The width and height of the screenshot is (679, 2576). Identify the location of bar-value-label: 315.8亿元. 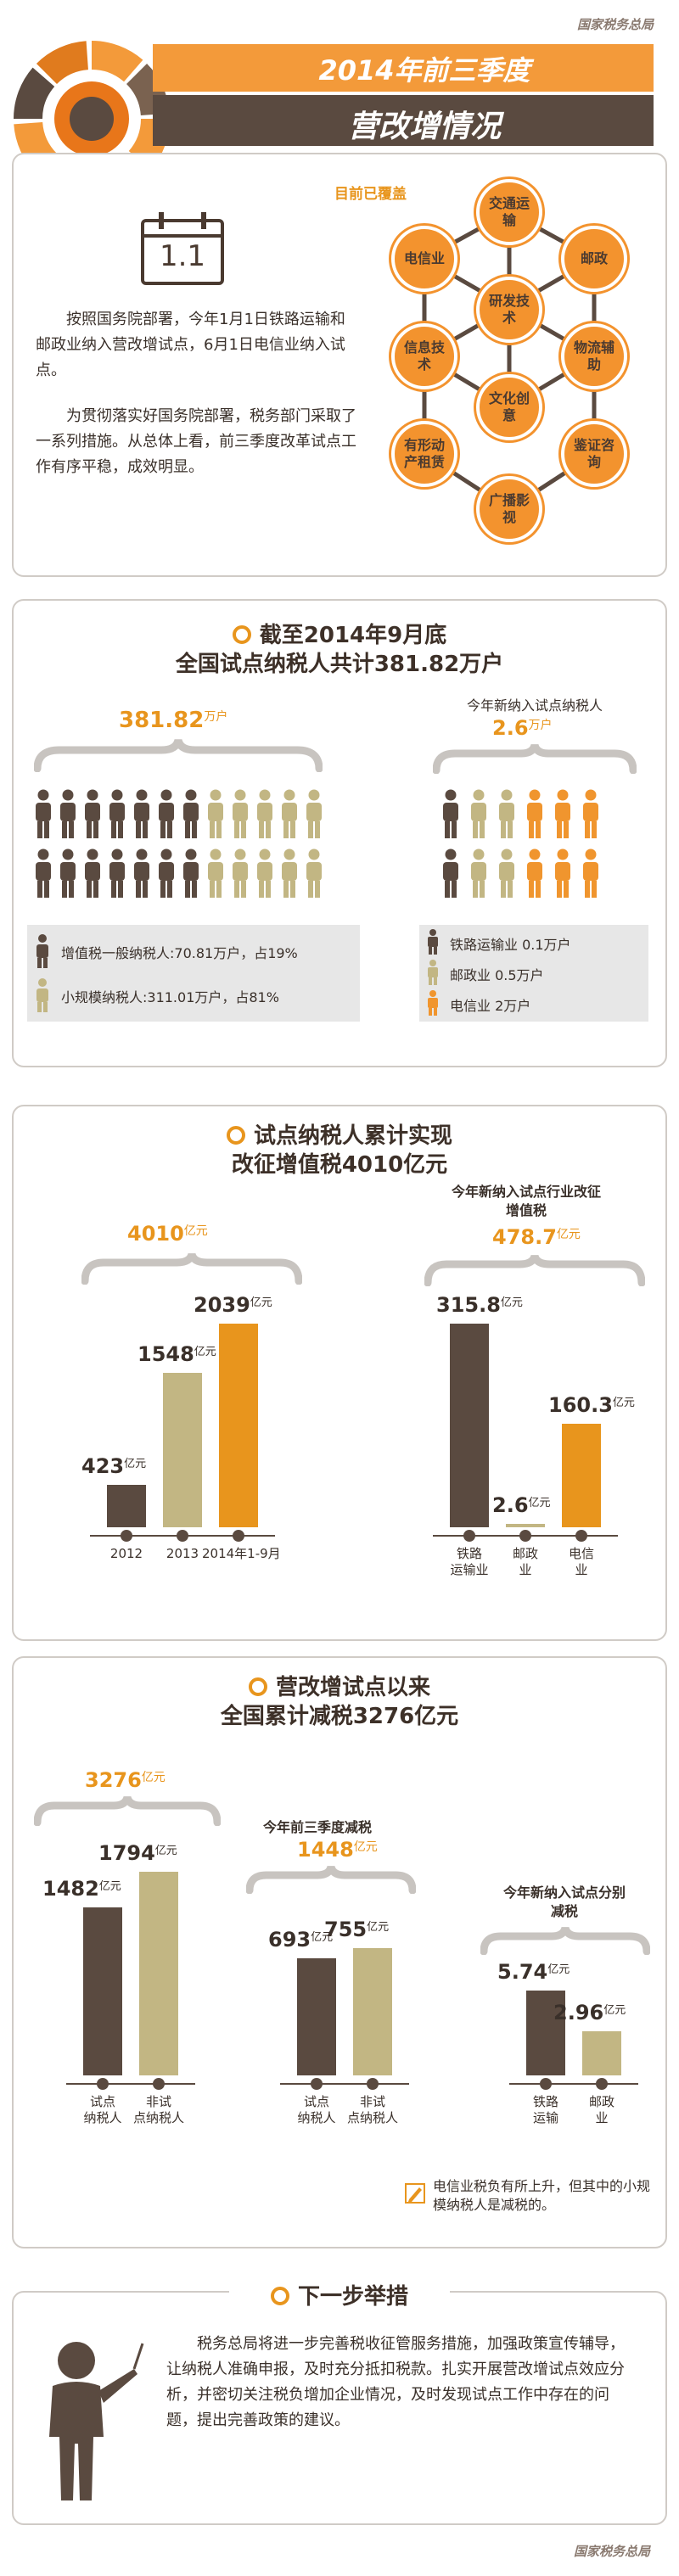
(479, 1305).